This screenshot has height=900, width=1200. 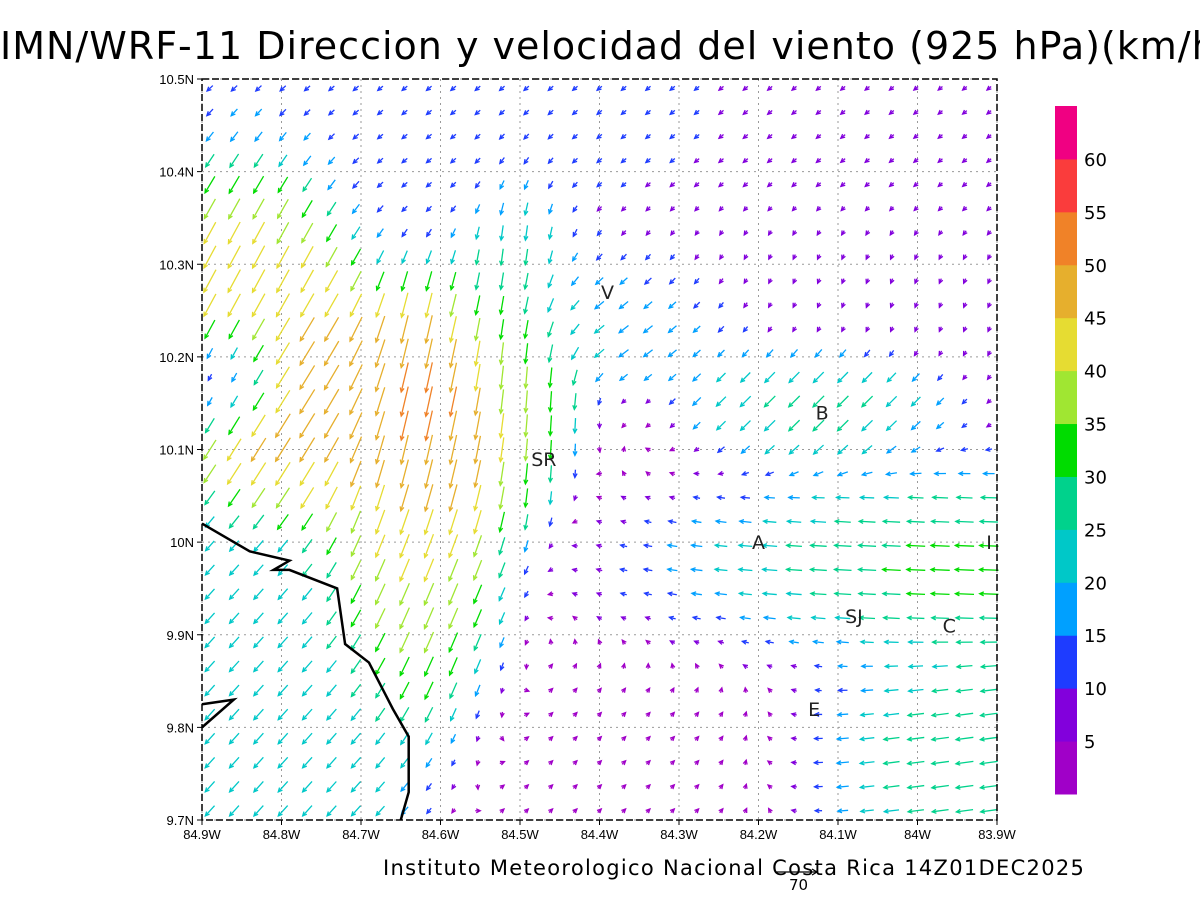 What do you see at coordinates (176, 79) in the screenshot?
I see `y-tick-label: 10.5N` at bounding box center [176, 79].